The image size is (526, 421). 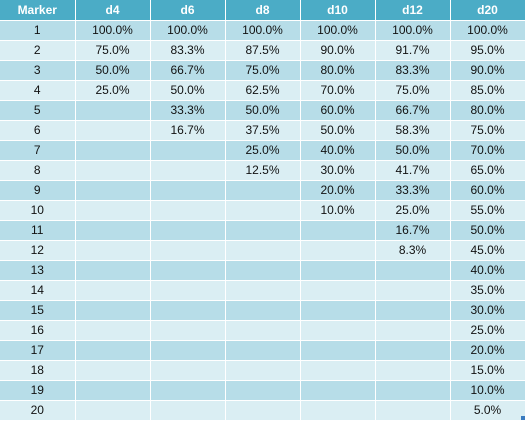 What do you see at coordinates (38, 150) in the screenshot?
I see `marker-cell: 7` at bounding box center [38, 150].